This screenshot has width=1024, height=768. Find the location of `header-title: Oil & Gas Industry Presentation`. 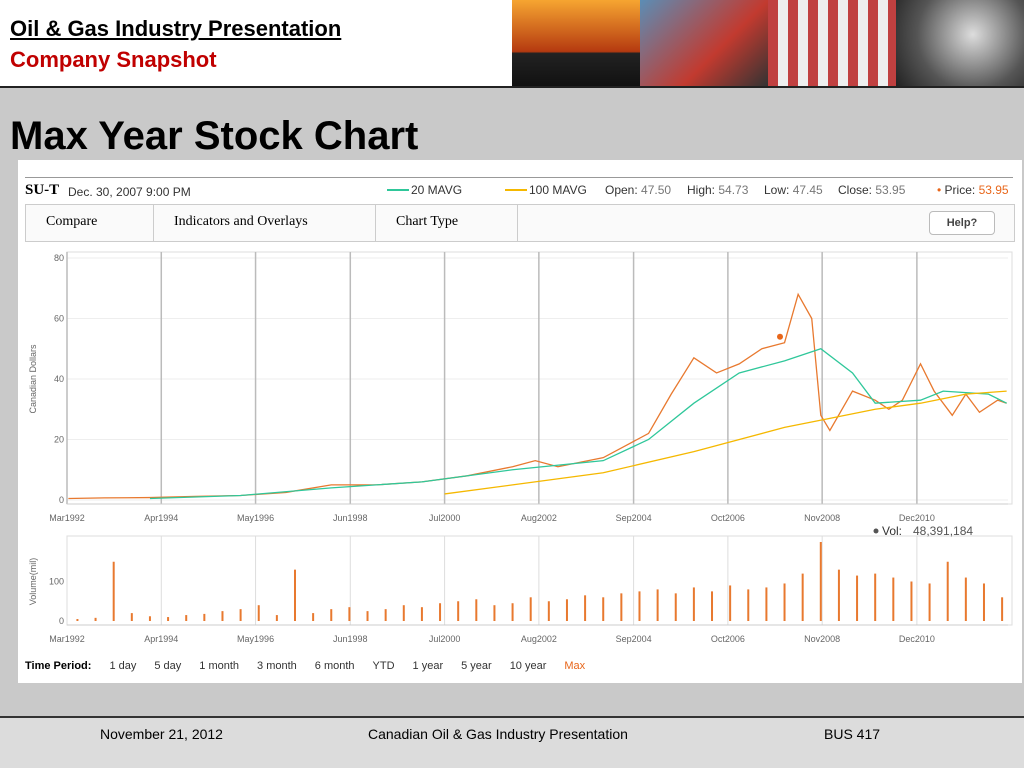

header-title: Oil & Gas Industry Presentation is located at coordinates (176, 28).